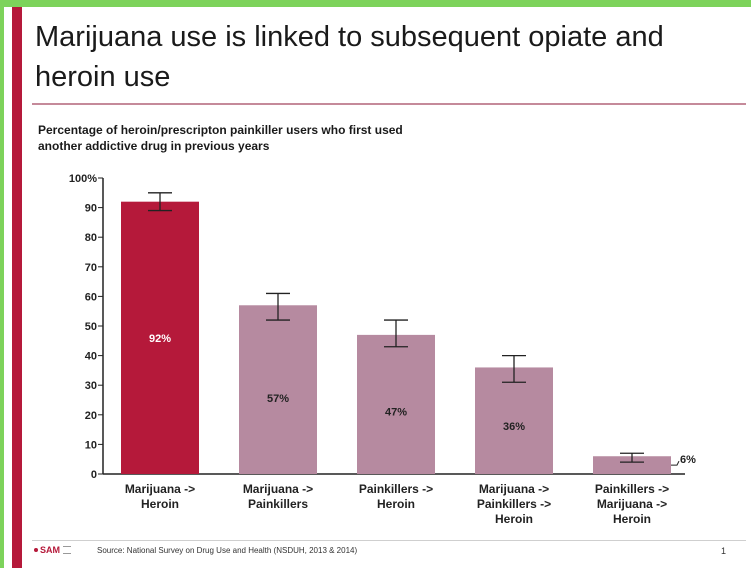 The width and height of the screenshot is (751, 568). What do you see at coordinates (396, 412) in the screenshot?
I see `data-label: 47%` at bounding box center [396, 412].